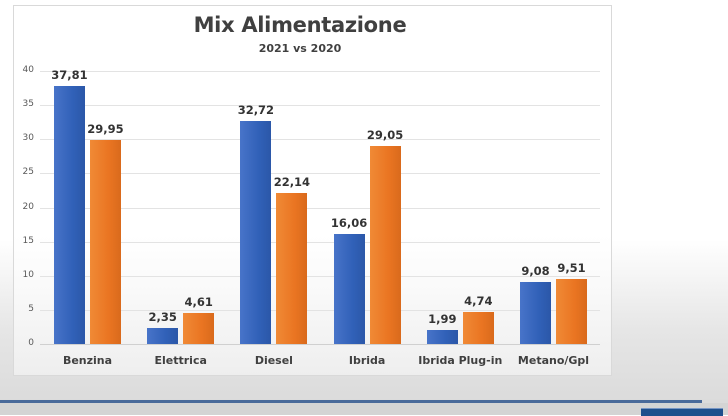 This screenshot has height=416, width=728. What do you see at coordinates (292, 181) in the screenshot?
I see `data-label: 22,14` at bounding box center [292, 181].